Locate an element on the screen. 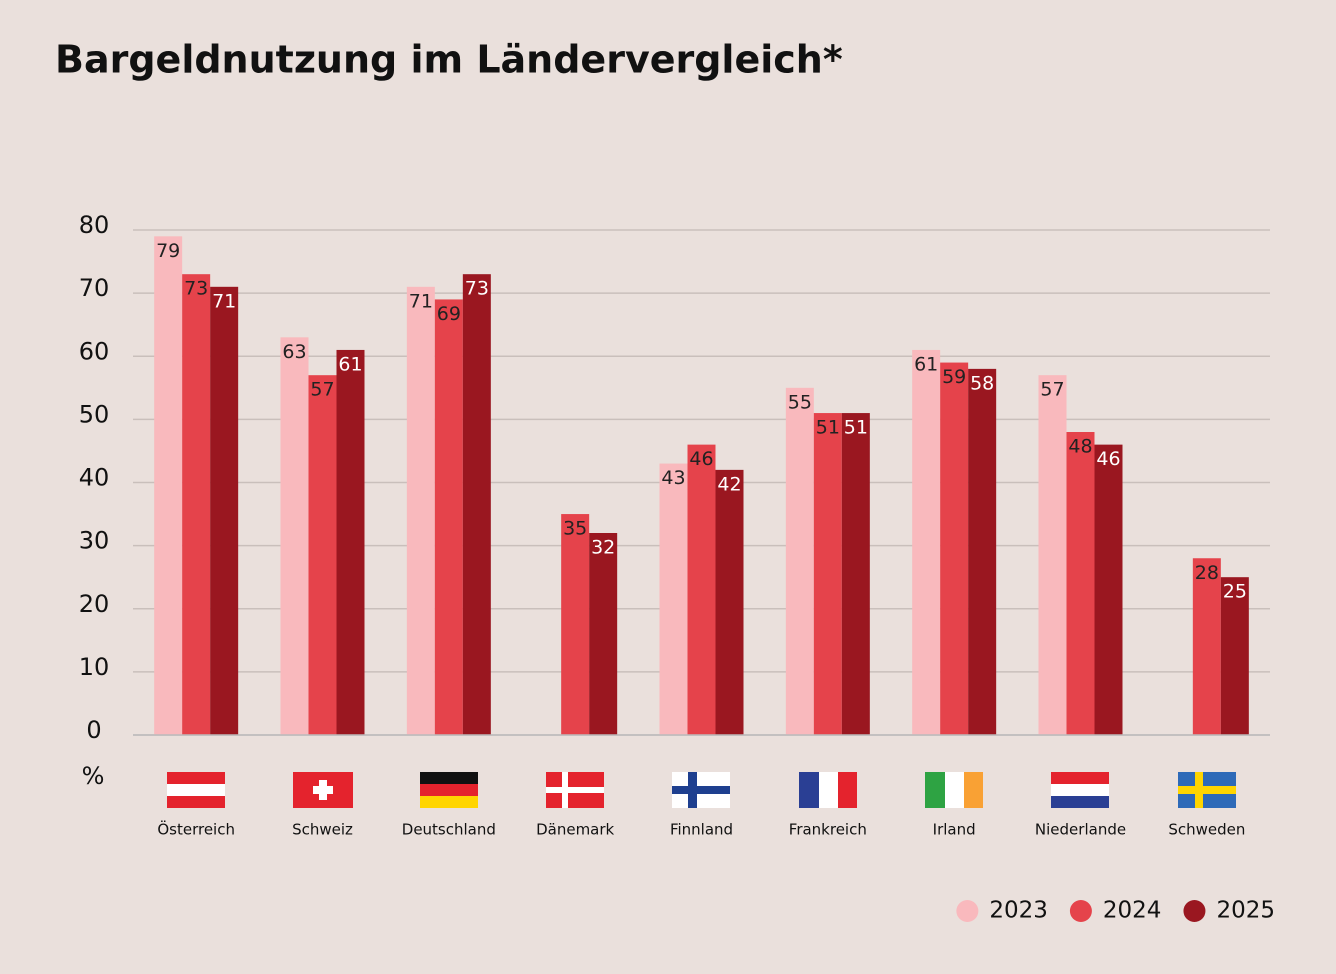 The width and height of the screenshot is (1336, 974). y-tick-label: 40 is located at coordinates (94, 478).